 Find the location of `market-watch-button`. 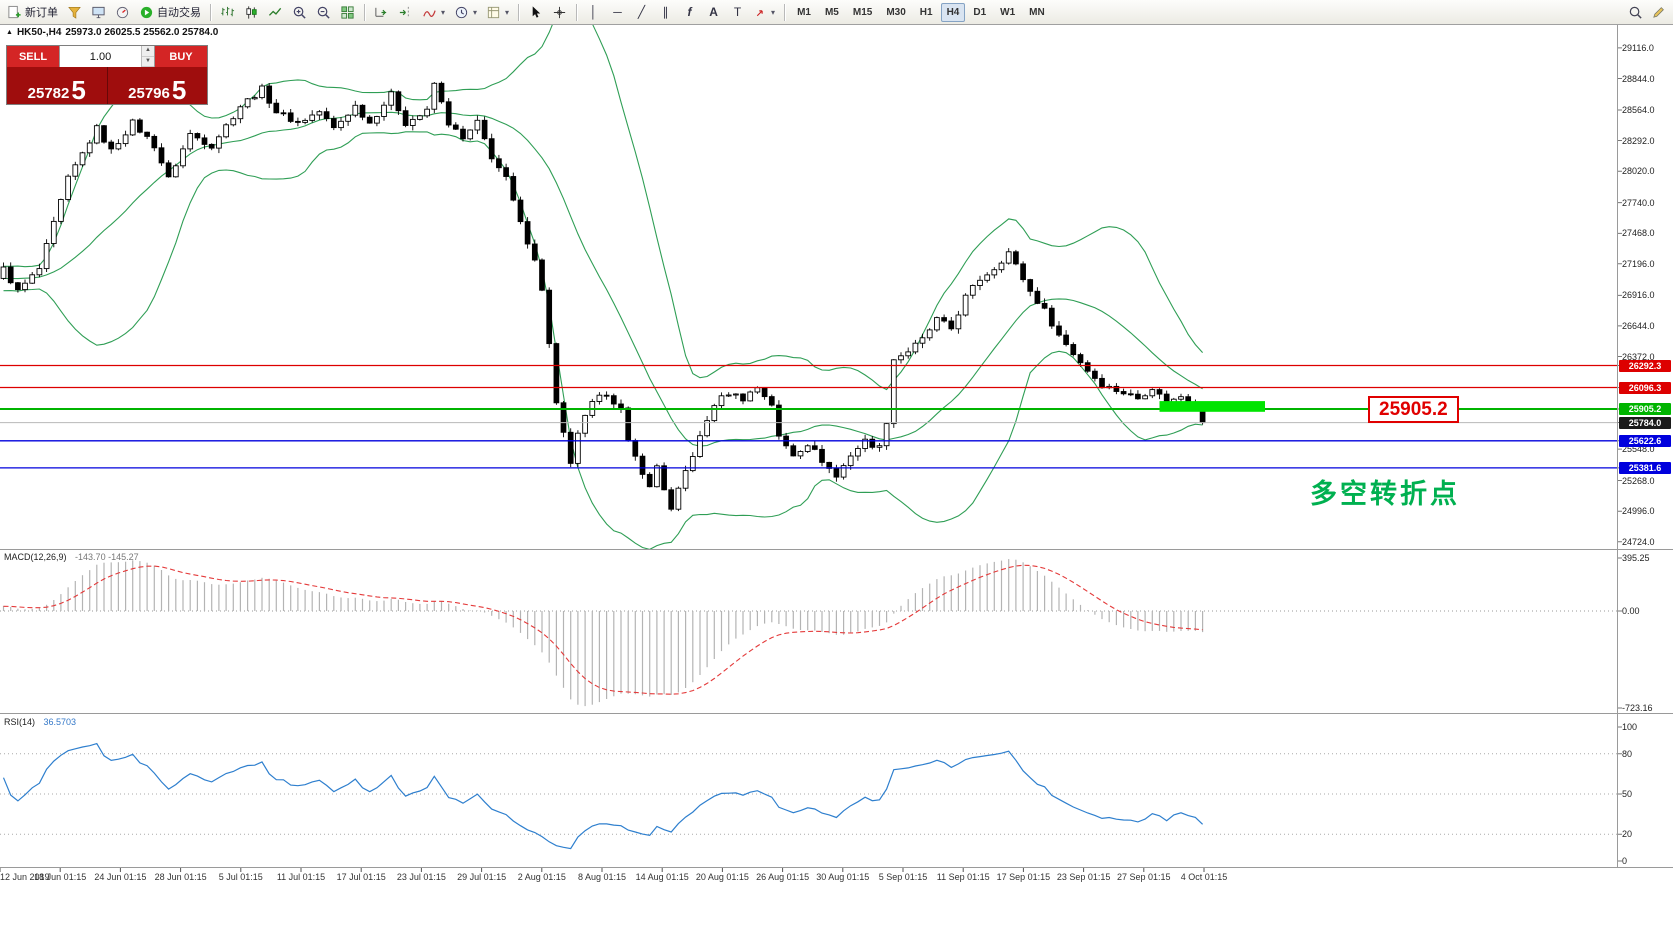

market-watch-button is located at coordinates (74, 12).